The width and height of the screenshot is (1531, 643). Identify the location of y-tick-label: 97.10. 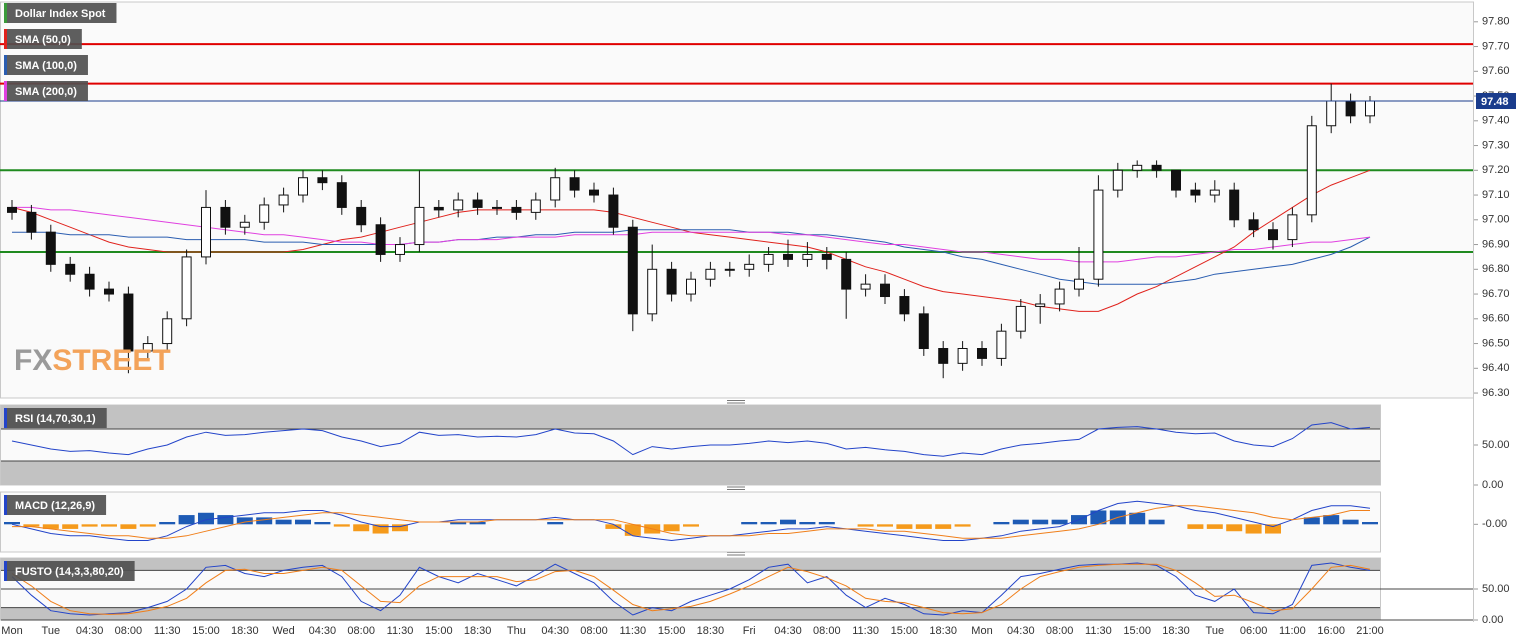
(1496, 195).